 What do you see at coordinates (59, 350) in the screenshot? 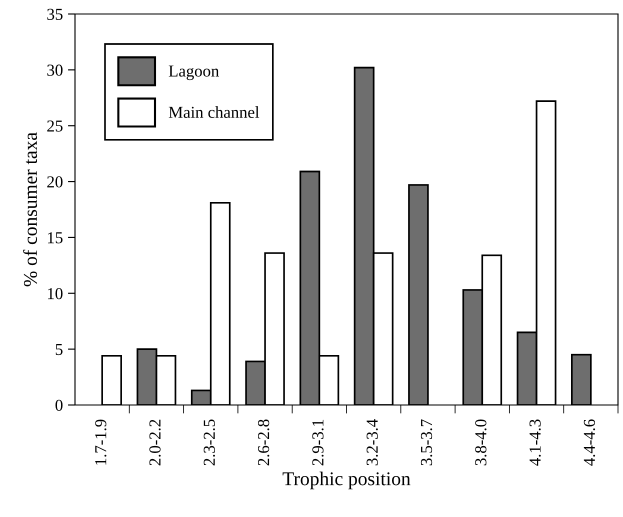
I see `y-tick-label: 5` at bounding box center [59, 350].